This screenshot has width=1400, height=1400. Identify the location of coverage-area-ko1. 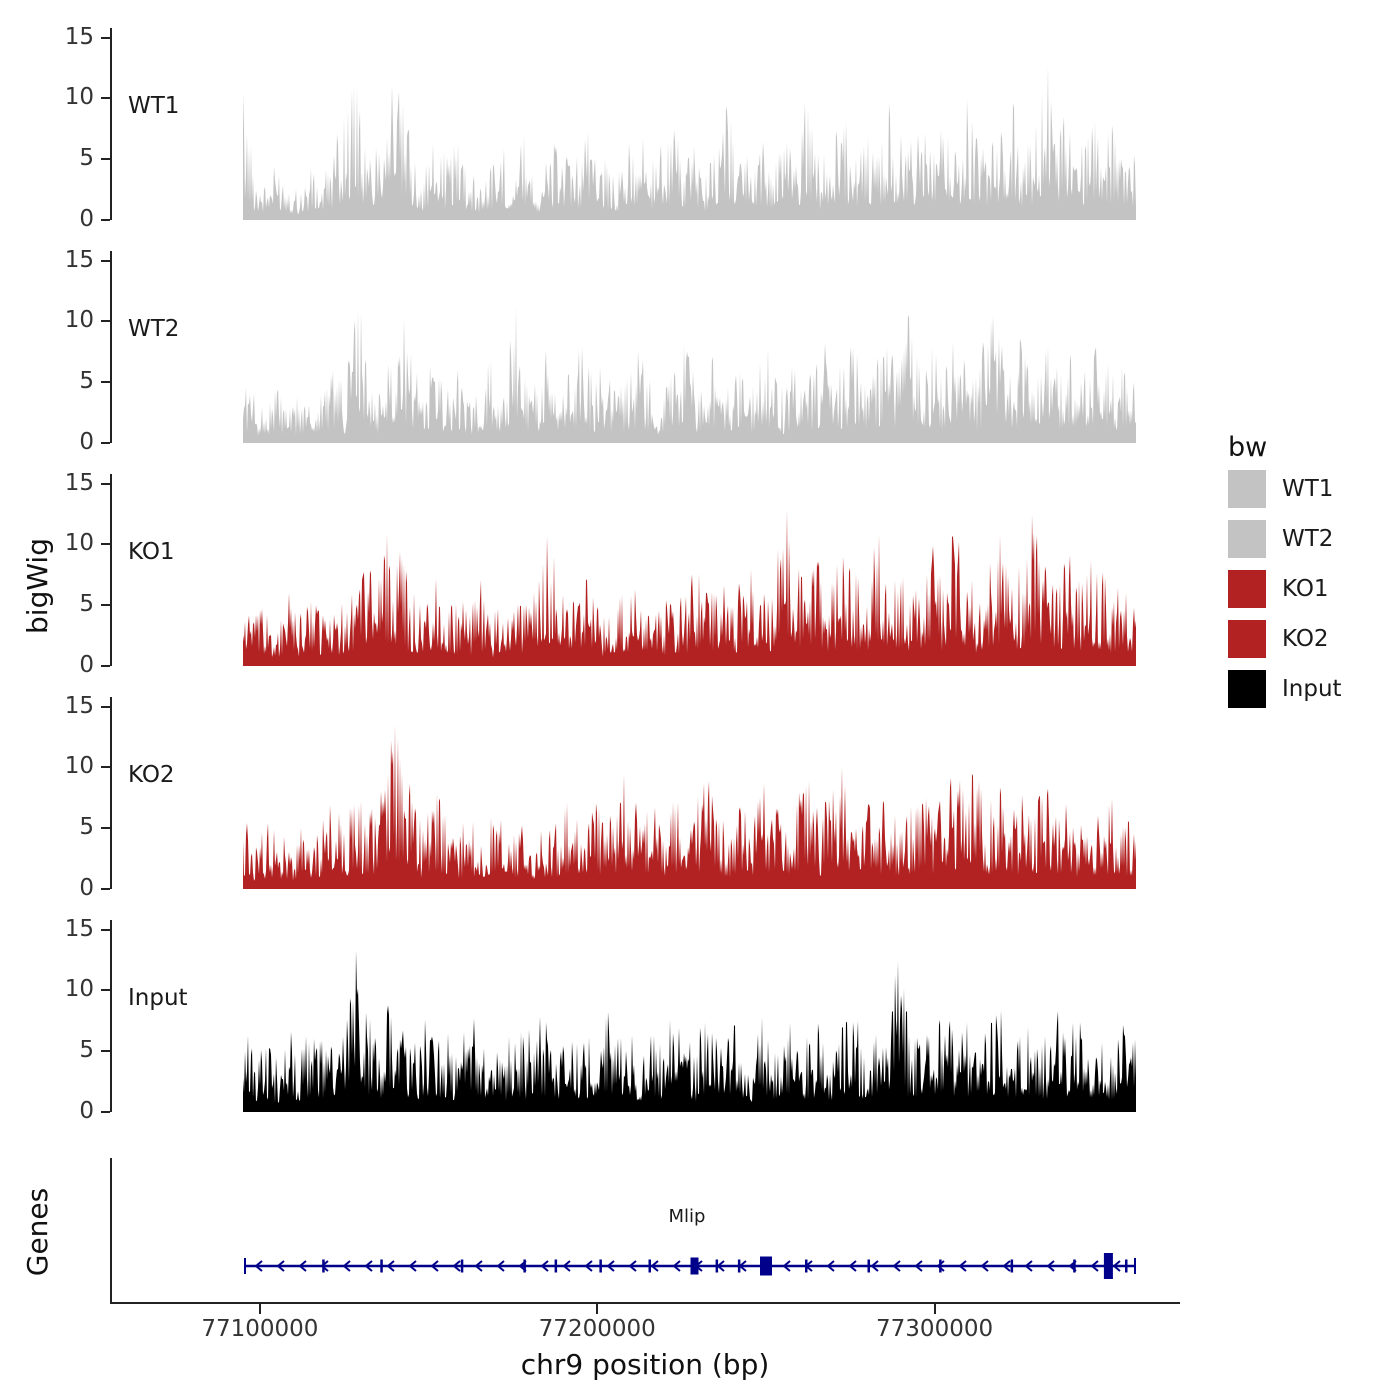
(689, 588).